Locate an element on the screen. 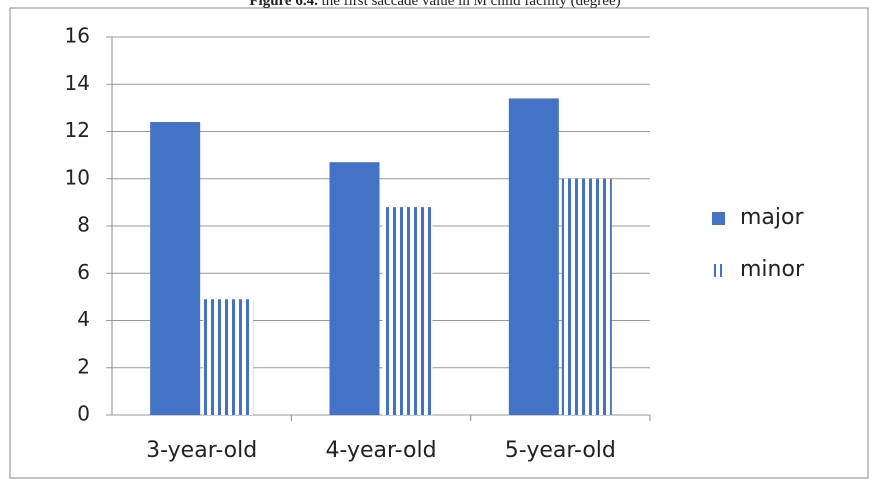 This screenshot has width=869, height=479. legend-label: major is located at coordinates (772, 217).